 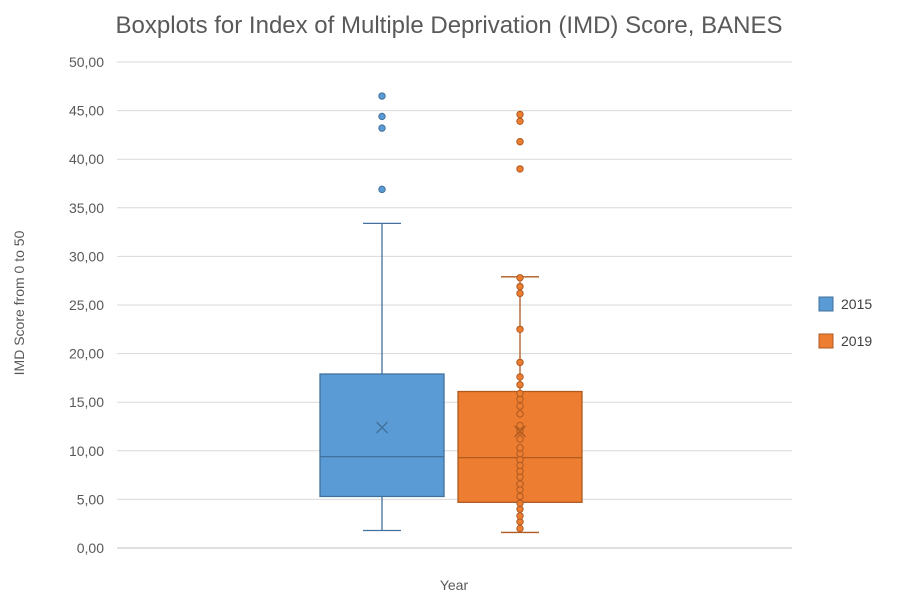 What do you see at coordinates (826, 341) in the screenshot?
I see `legend-swatch-2019` at bounding box center [826, 341].